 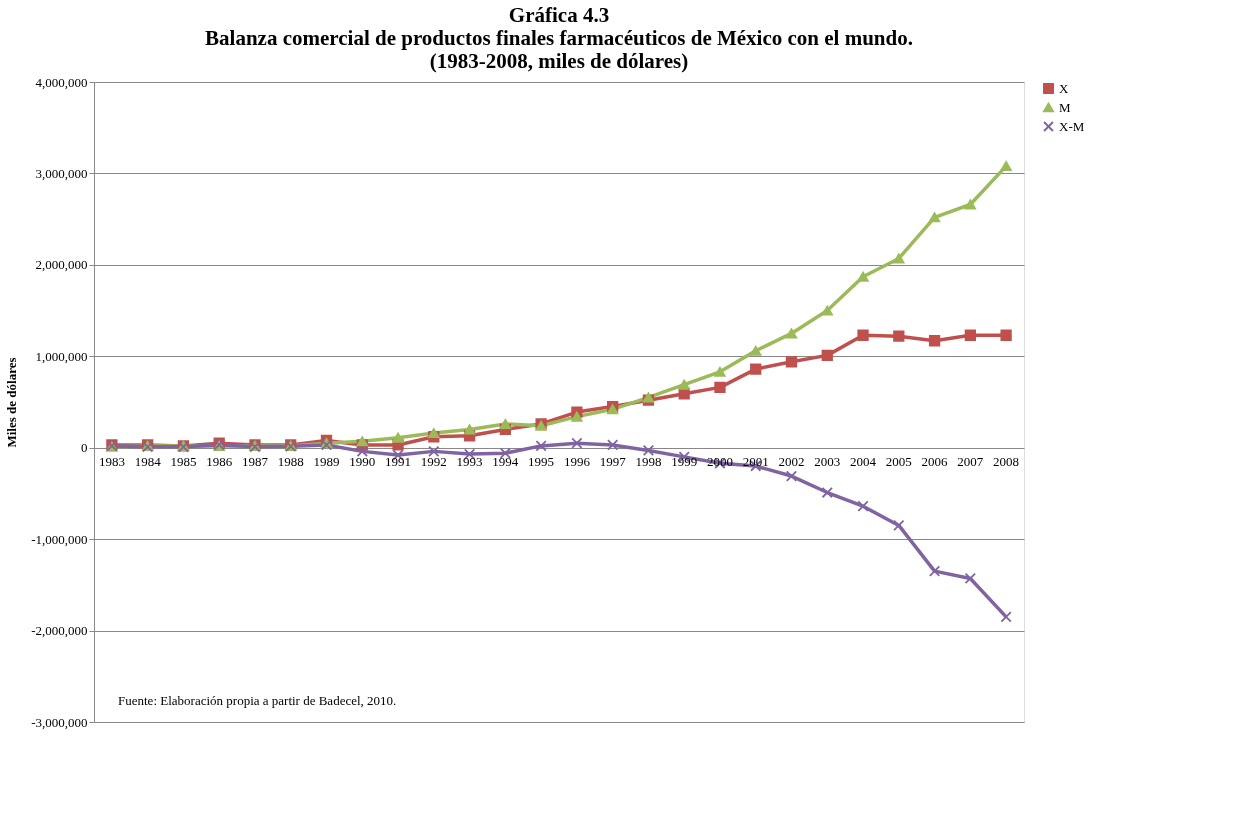 What do you see at coordinates (61, 173) in the screenshot?
I see `y-tick-label: 3,000,000` at bounding box center [61, 173].